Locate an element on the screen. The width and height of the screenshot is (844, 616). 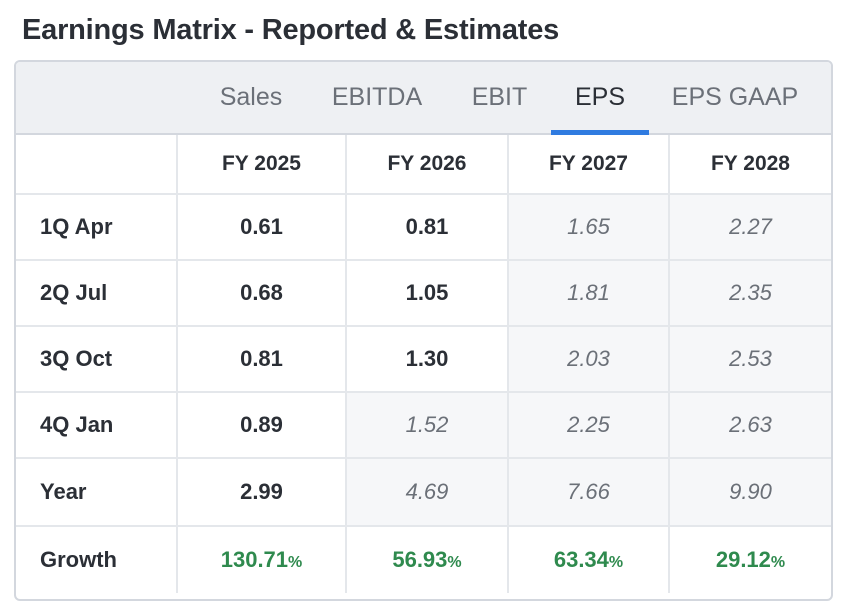
tab-label: EPS GAAP is located at coordinates (735, 97).